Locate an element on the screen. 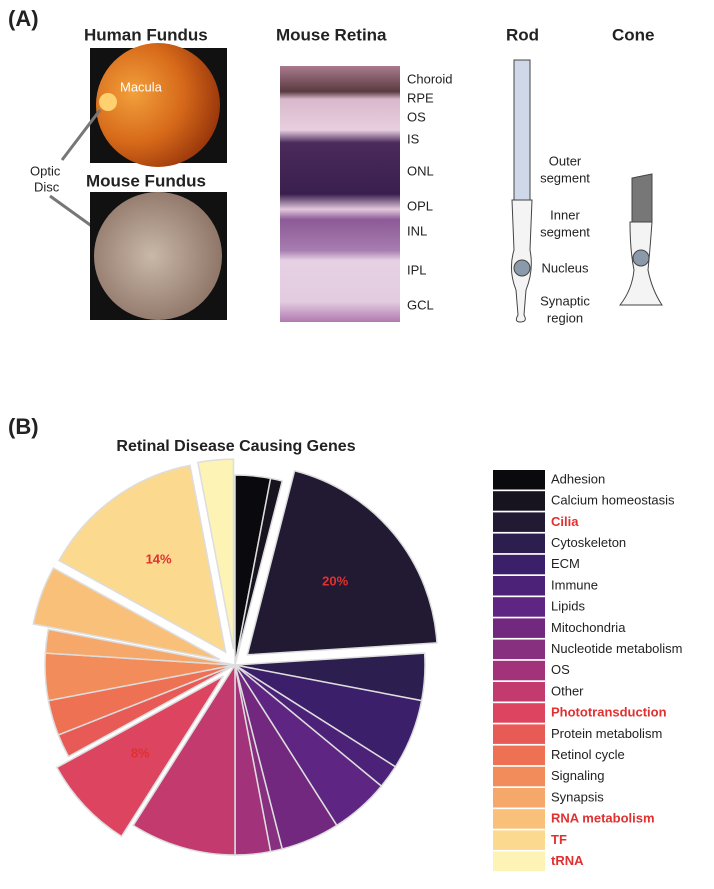 The image size is (714, 889). legend-label: Signaling is located at coordinates (578, 775).